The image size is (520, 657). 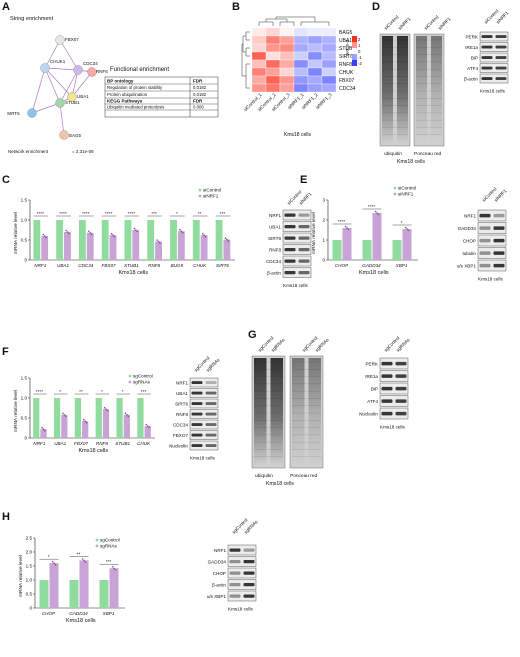 What do you see at coordinates (83, 151) in the screenshot?
I see `network-enrichment-value: = 2.31e-08` at bounding box center [83, 151].